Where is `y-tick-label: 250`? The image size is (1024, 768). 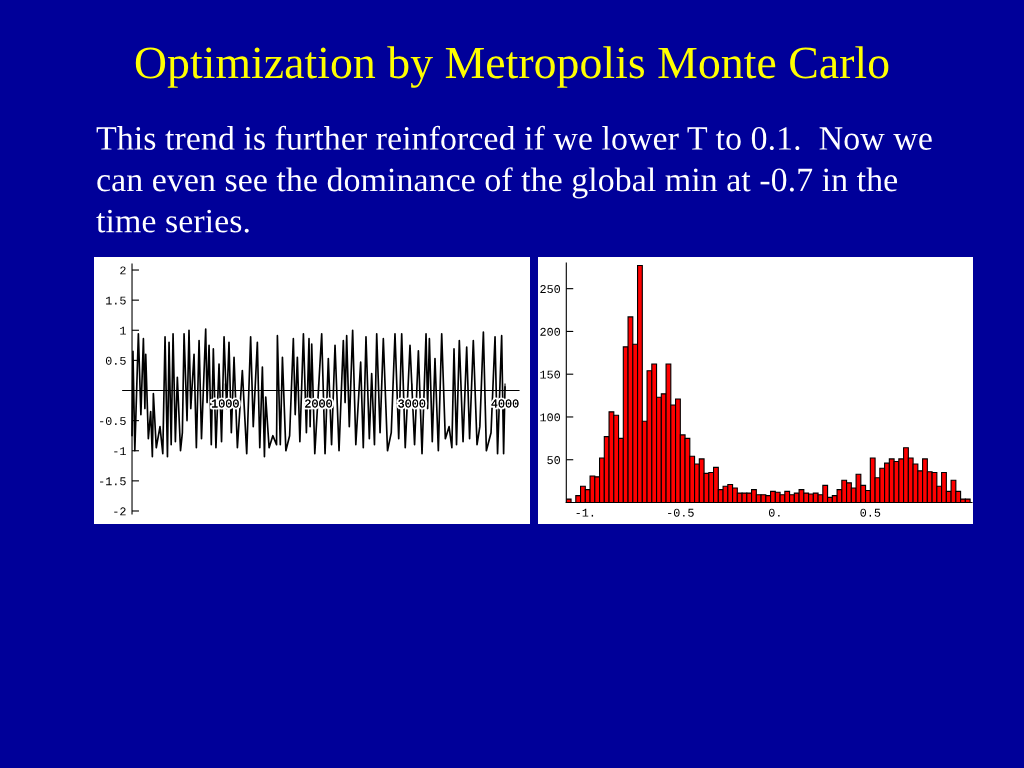
y-tick-label: 250 is located at coordinates (550, 289).